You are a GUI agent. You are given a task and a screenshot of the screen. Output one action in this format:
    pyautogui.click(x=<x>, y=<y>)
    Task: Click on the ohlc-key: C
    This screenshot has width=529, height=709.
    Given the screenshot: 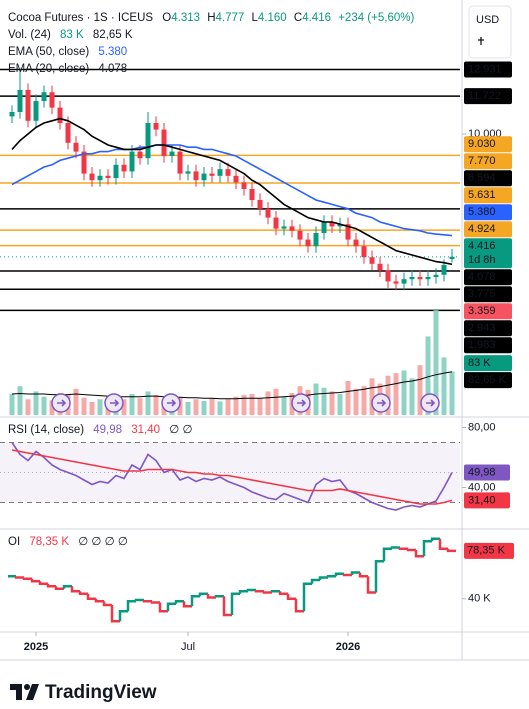 What is the action you would take?
    pyautogui.click(x=298, y=18)
    